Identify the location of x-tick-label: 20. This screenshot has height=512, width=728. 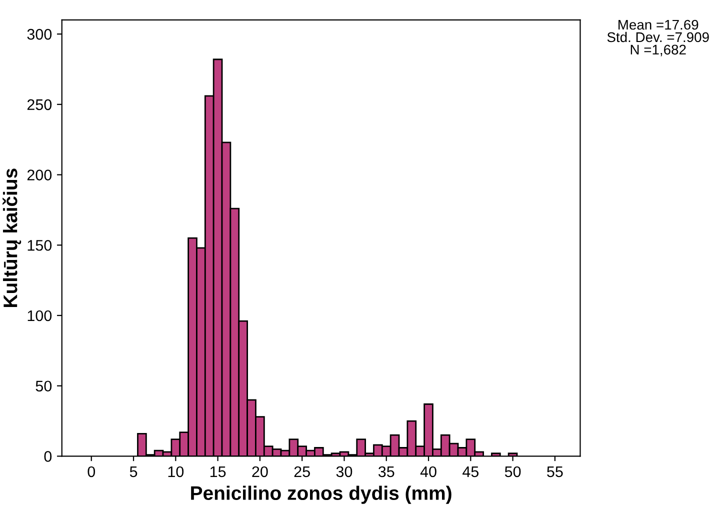
(260, 472).